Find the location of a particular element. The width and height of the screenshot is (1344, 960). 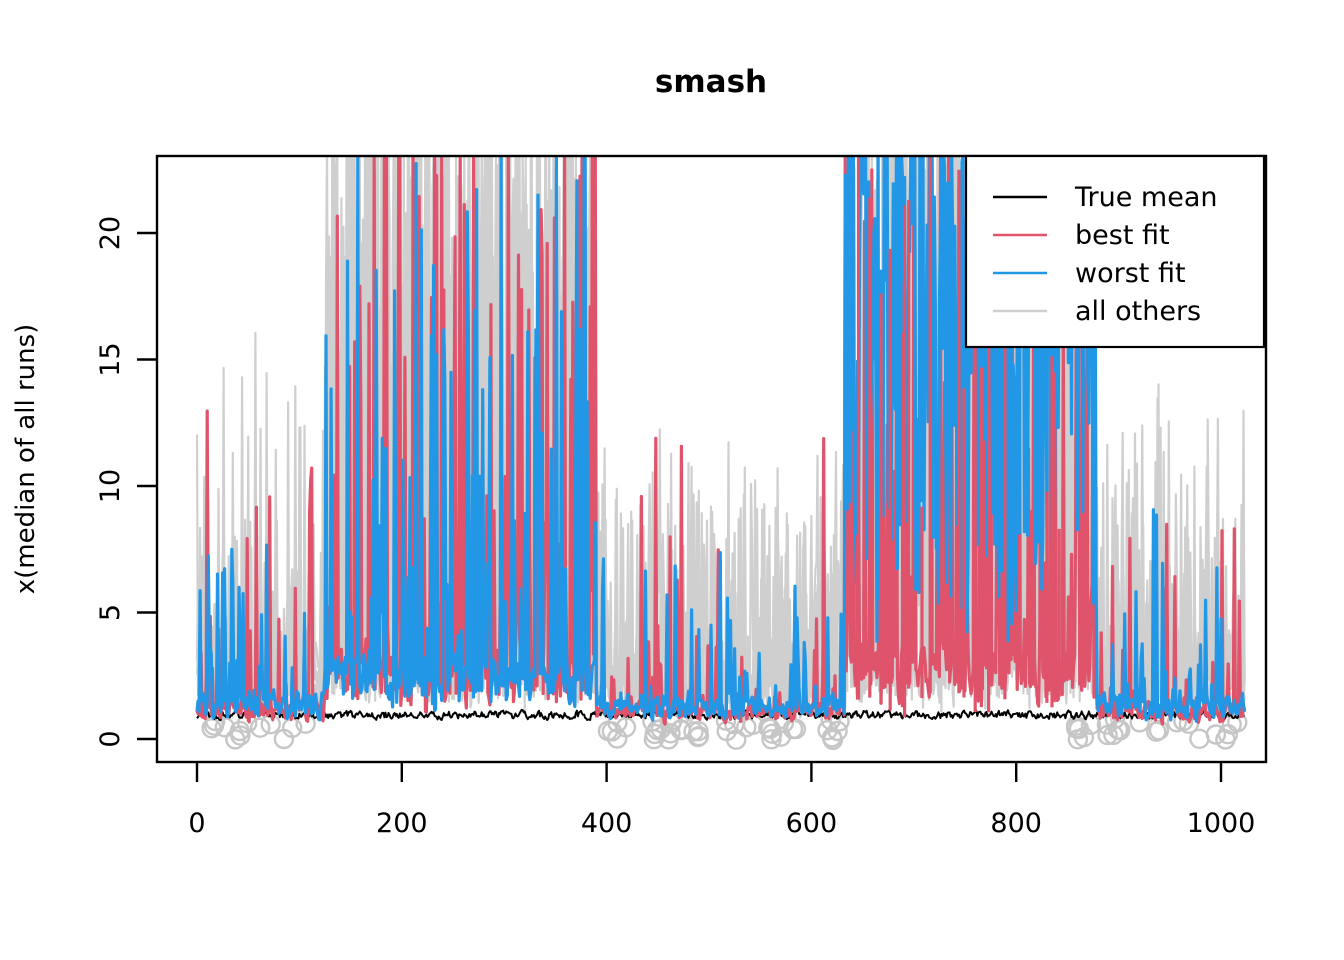

legend-box is located at coordinates (1115, 251).